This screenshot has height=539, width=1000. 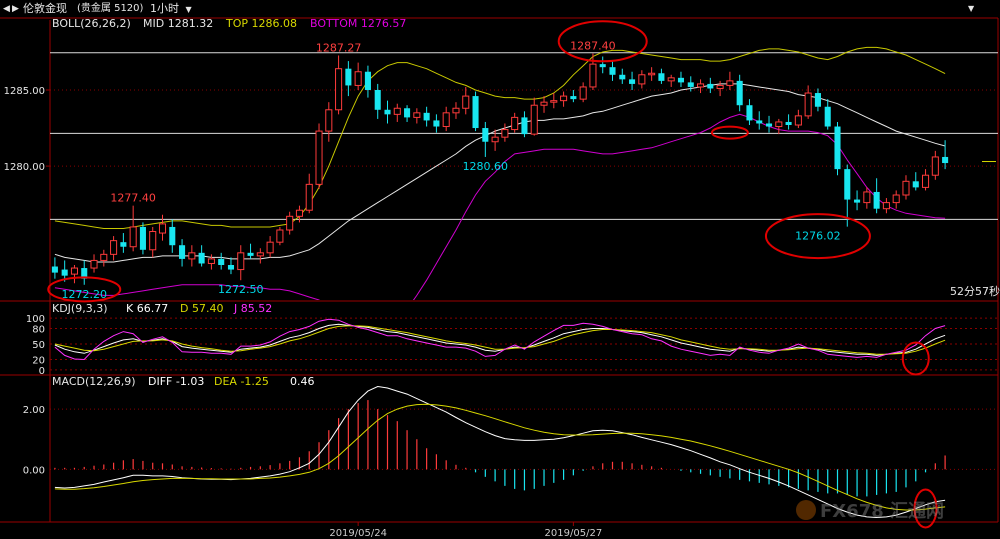 What do you see at coordinates (171, 9) in the screenshot?
I see `period-selector: 1小时 ▼` at bounding box center [171, 9].